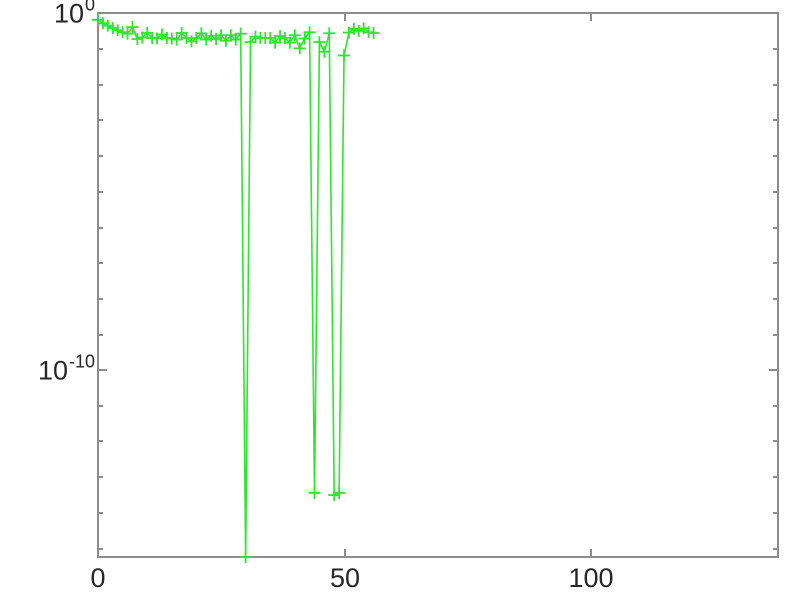 The image size is (787, 600). I want to click on y-tick-exponent: -10, so click(81, 361).